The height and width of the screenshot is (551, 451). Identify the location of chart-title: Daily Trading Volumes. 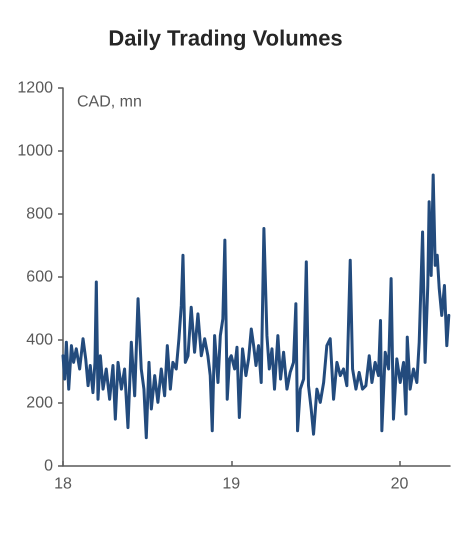
(225, 38).